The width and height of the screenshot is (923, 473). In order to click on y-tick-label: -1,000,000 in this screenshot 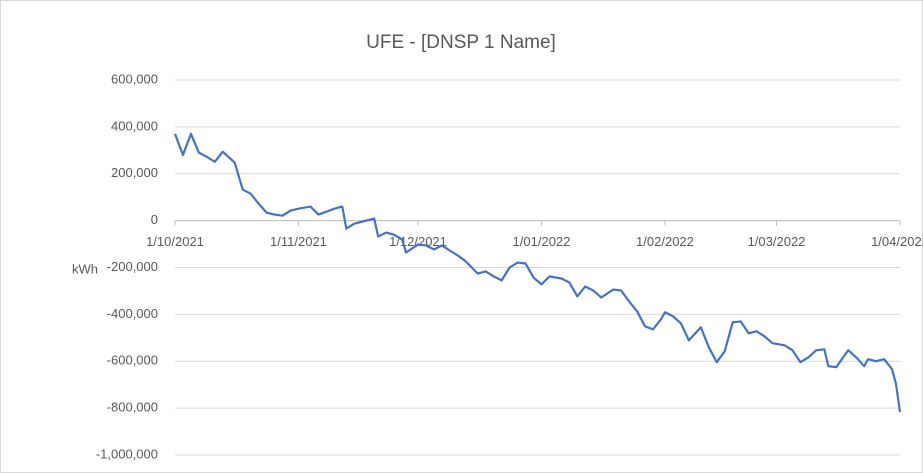, I will do `click(127, 453)`.